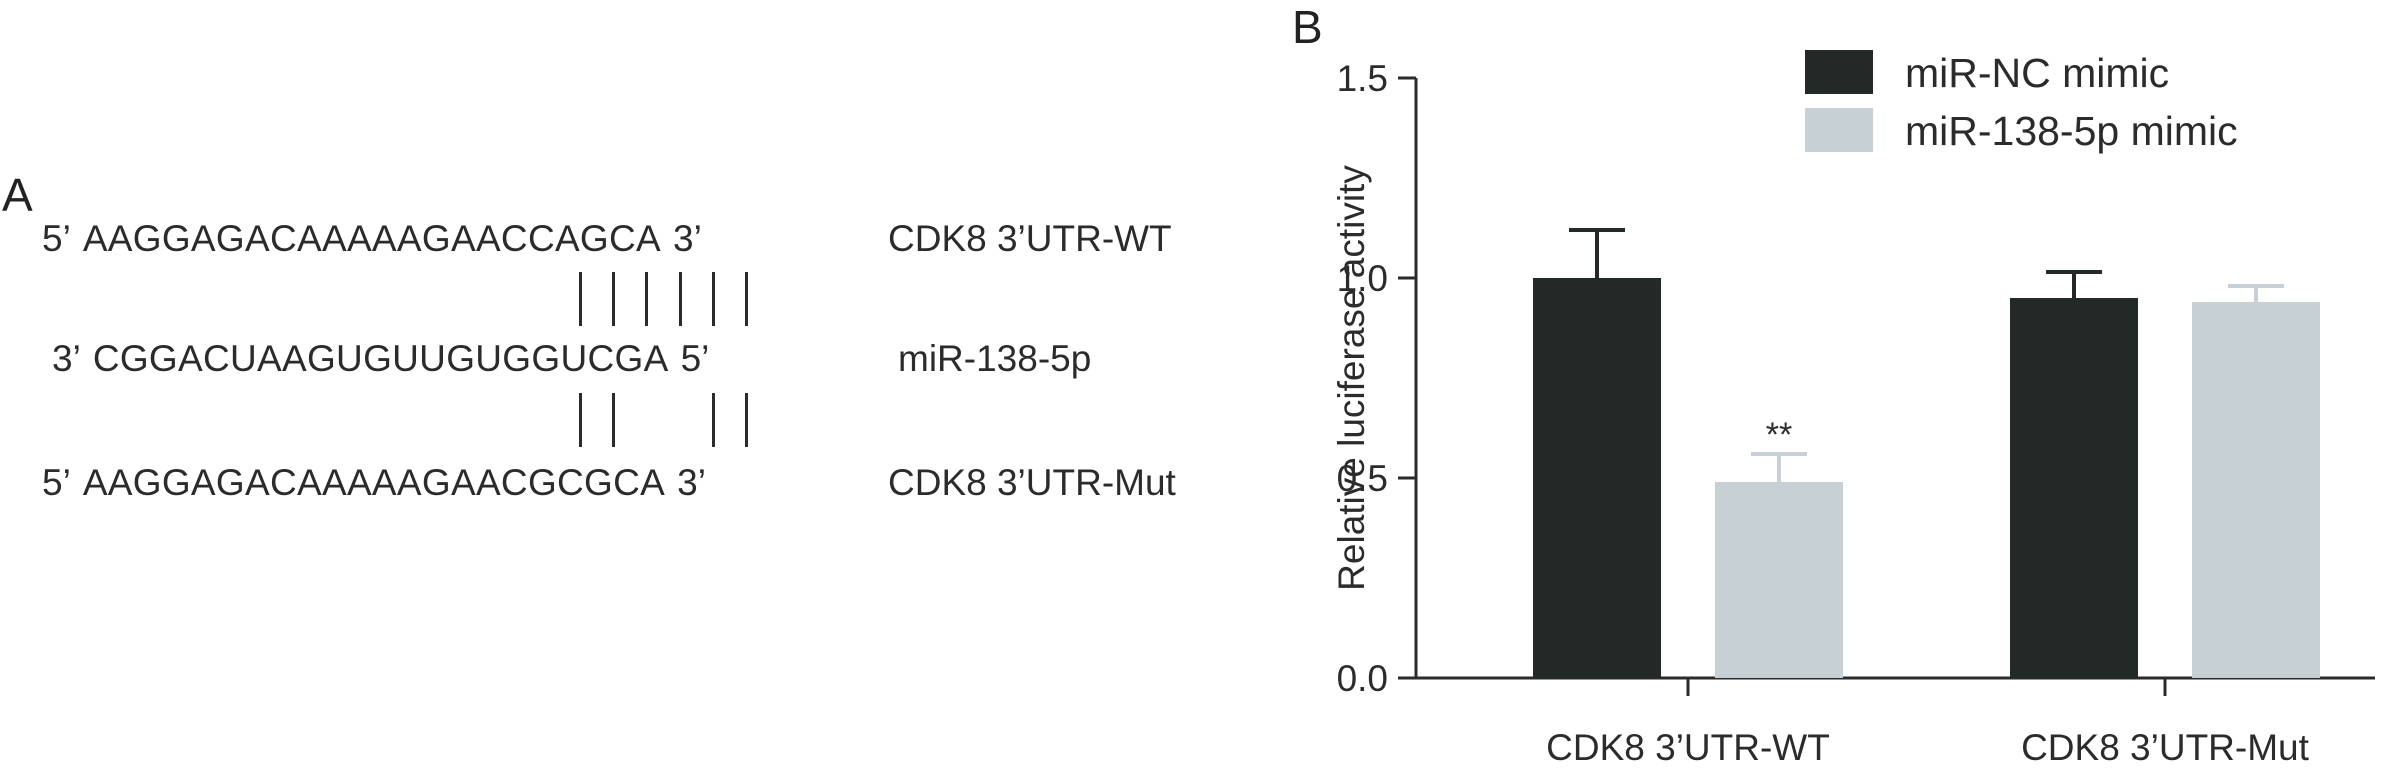 Image resolution: width=2383 pixels, height=774 pixels. What do you see at coordinates (2021, 102) in the screenshot?
I see `chart-legend: miR-NC mimic miR-138-5p mimic` at bounding box center [2021, 102].